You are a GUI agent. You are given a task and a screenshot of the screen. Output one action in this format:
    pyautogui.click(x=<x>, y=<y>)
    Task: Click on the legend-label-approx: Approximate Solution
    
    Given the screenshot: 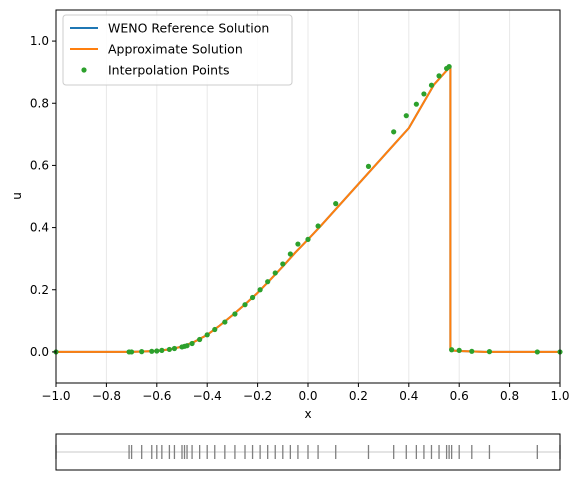 What is the action you would take?
    pyautogui.click(x=175, y=49)
    